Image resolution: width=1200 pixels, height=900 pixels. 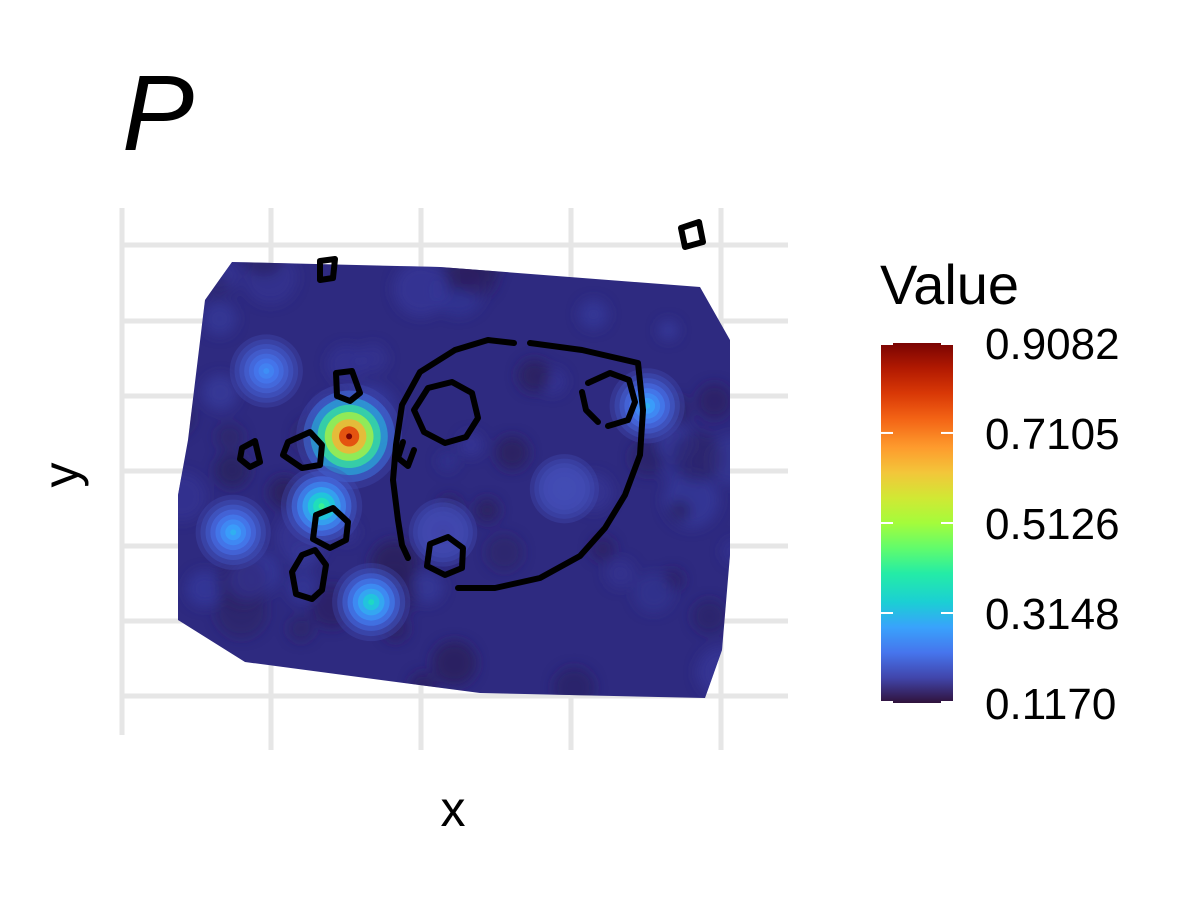 I want to click on legend-tick-label: 0.1170, so click(x=1050, y=704).